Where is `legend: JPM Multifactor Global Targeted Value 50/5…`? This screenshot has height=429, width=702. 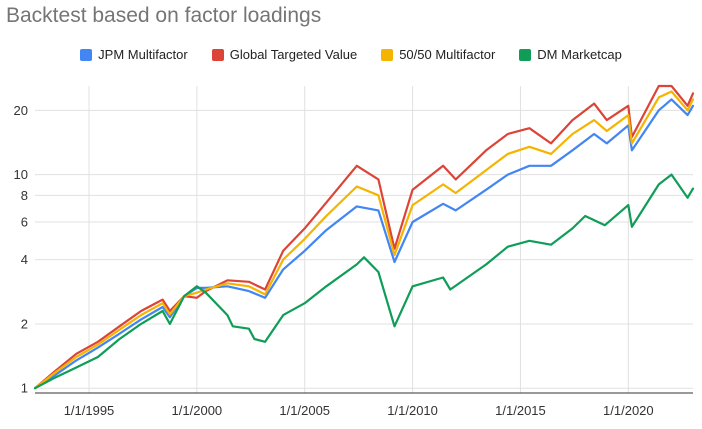 legend: JPM Multifactor Global Targeted Value 50/5… is located at coordinates (351, 54).